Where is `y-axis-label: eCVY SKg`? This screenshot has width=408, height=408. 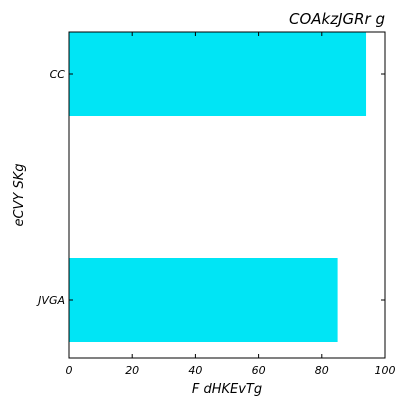
y-axis-label: eCVY SKg is located at coordinates (19, 194).